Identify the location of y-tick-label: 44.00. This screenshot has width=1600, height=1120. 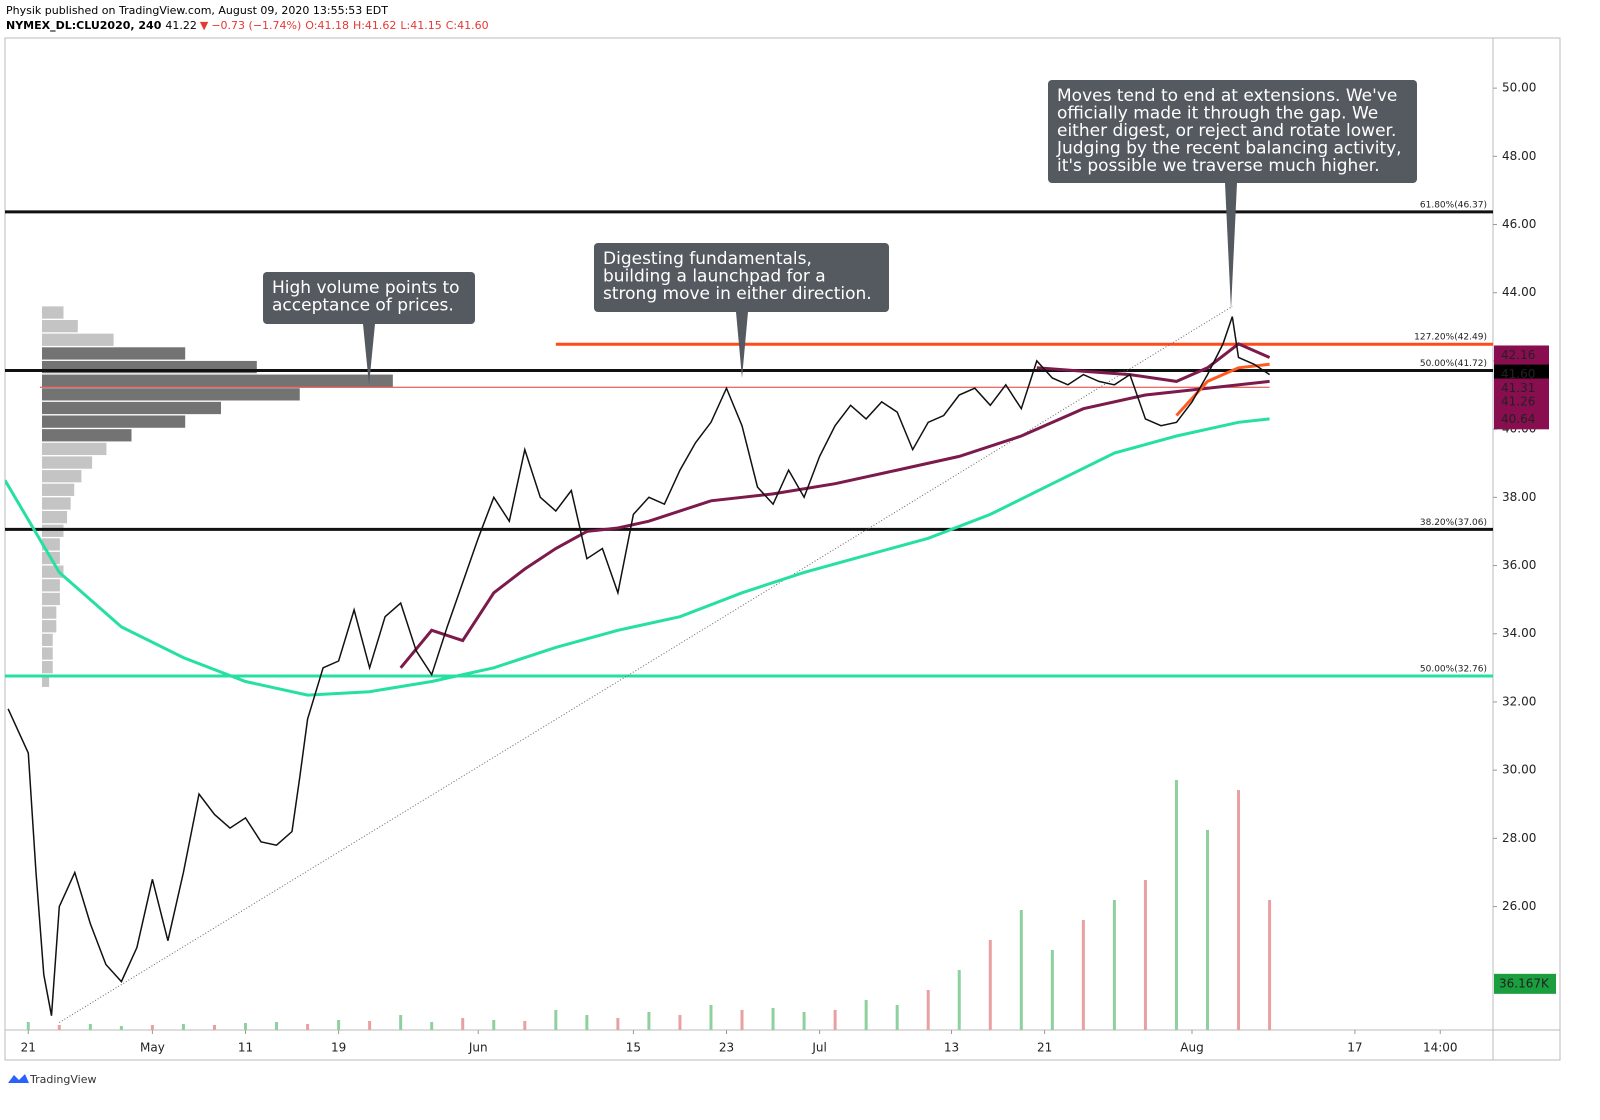
(1519, 292).